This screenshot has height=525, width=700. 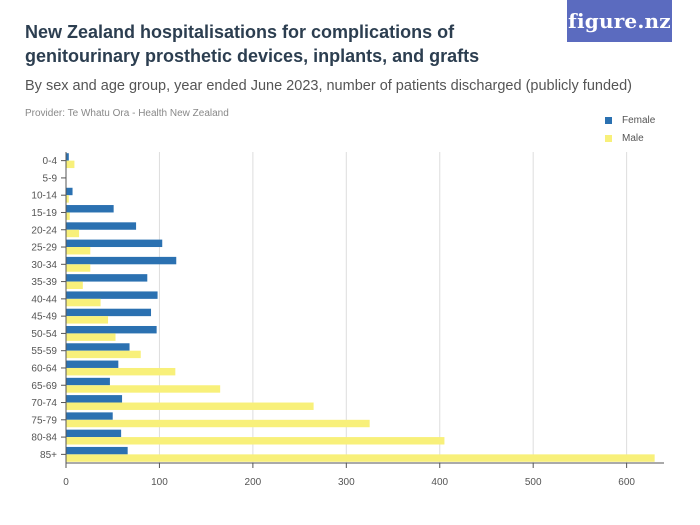 I want to click on bar-female-85+, so click(x=97, y=450).